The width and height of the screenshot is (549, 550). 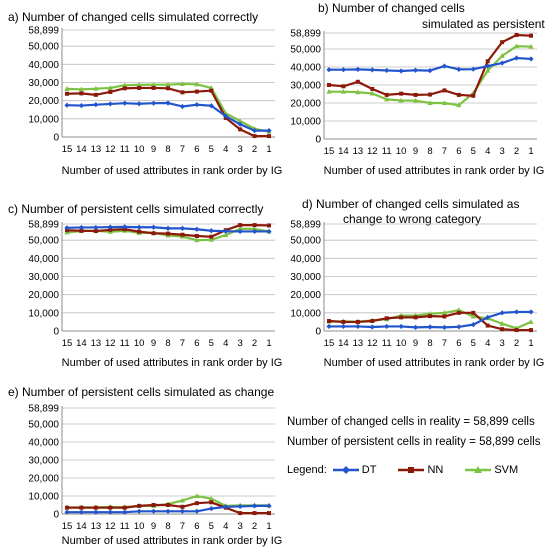 I want to click on legend-item-dt: DT, so click(x=354, y=470).